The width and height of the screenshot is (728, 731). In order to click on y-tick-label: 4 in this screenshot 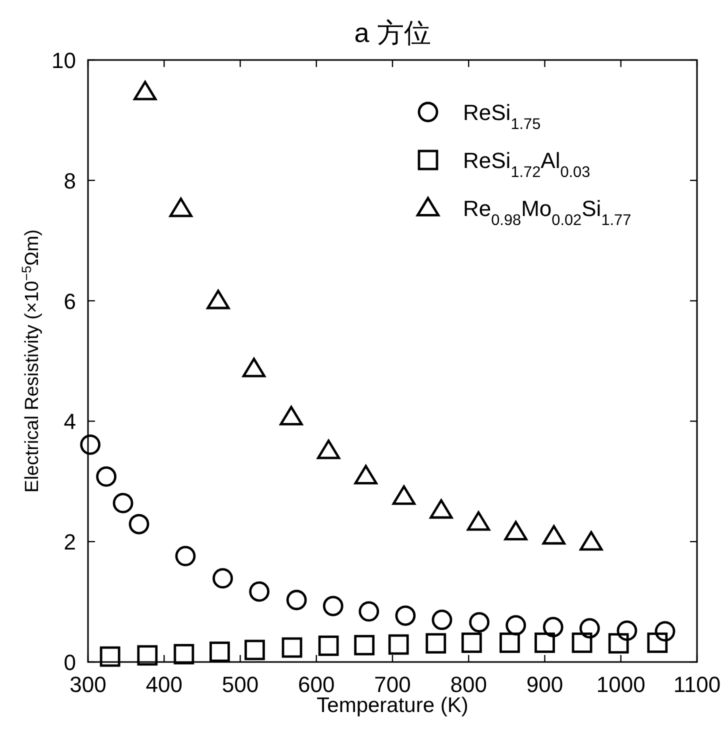, I will do `click(70, 421)`.